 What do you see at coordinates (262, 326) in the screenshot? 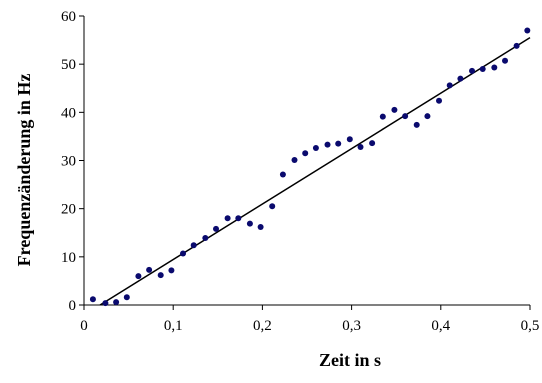
I see `x-tick-label: 0,2` at bounding box center [262, 326].